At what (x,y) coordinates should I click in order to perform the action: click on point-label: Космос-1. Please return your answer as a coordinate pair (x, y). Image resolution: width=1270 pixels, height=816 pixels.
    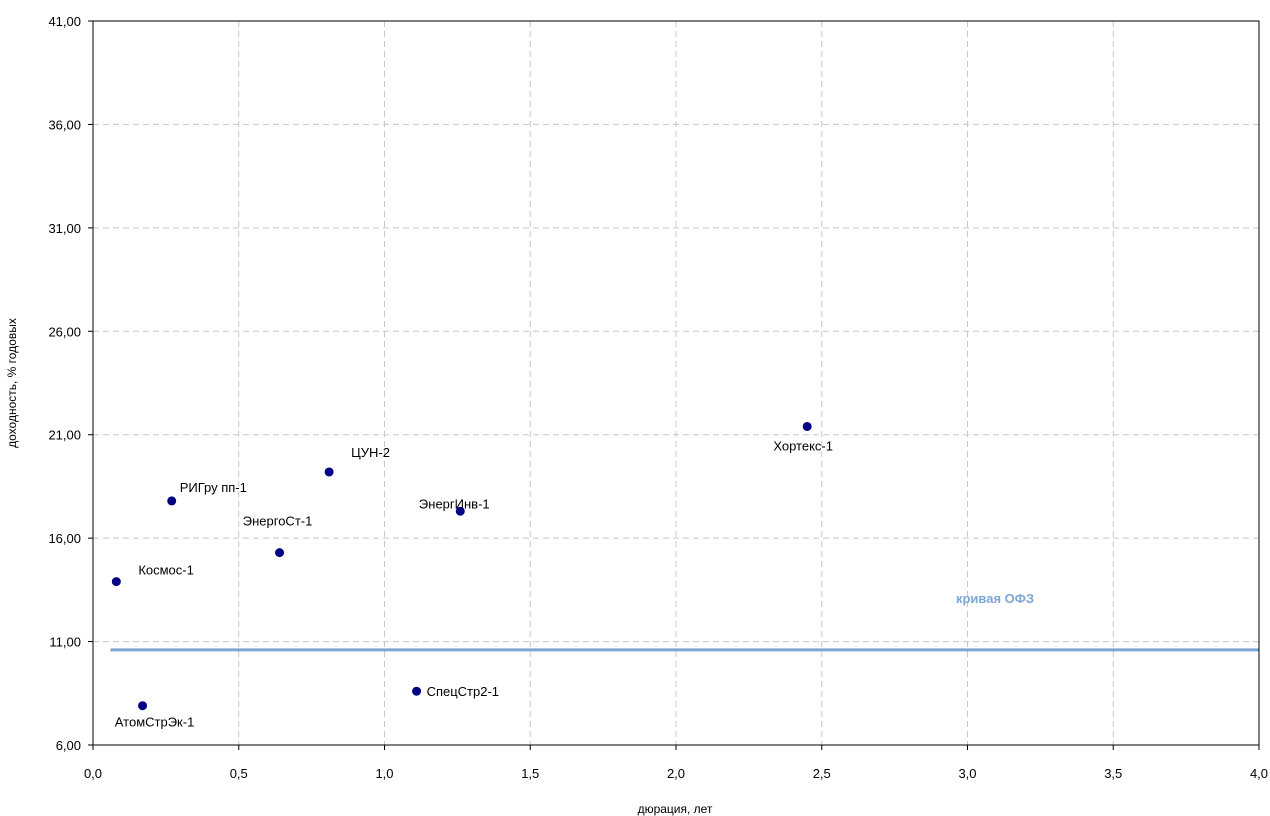
    Looking at the image, I should click on (166, 570).